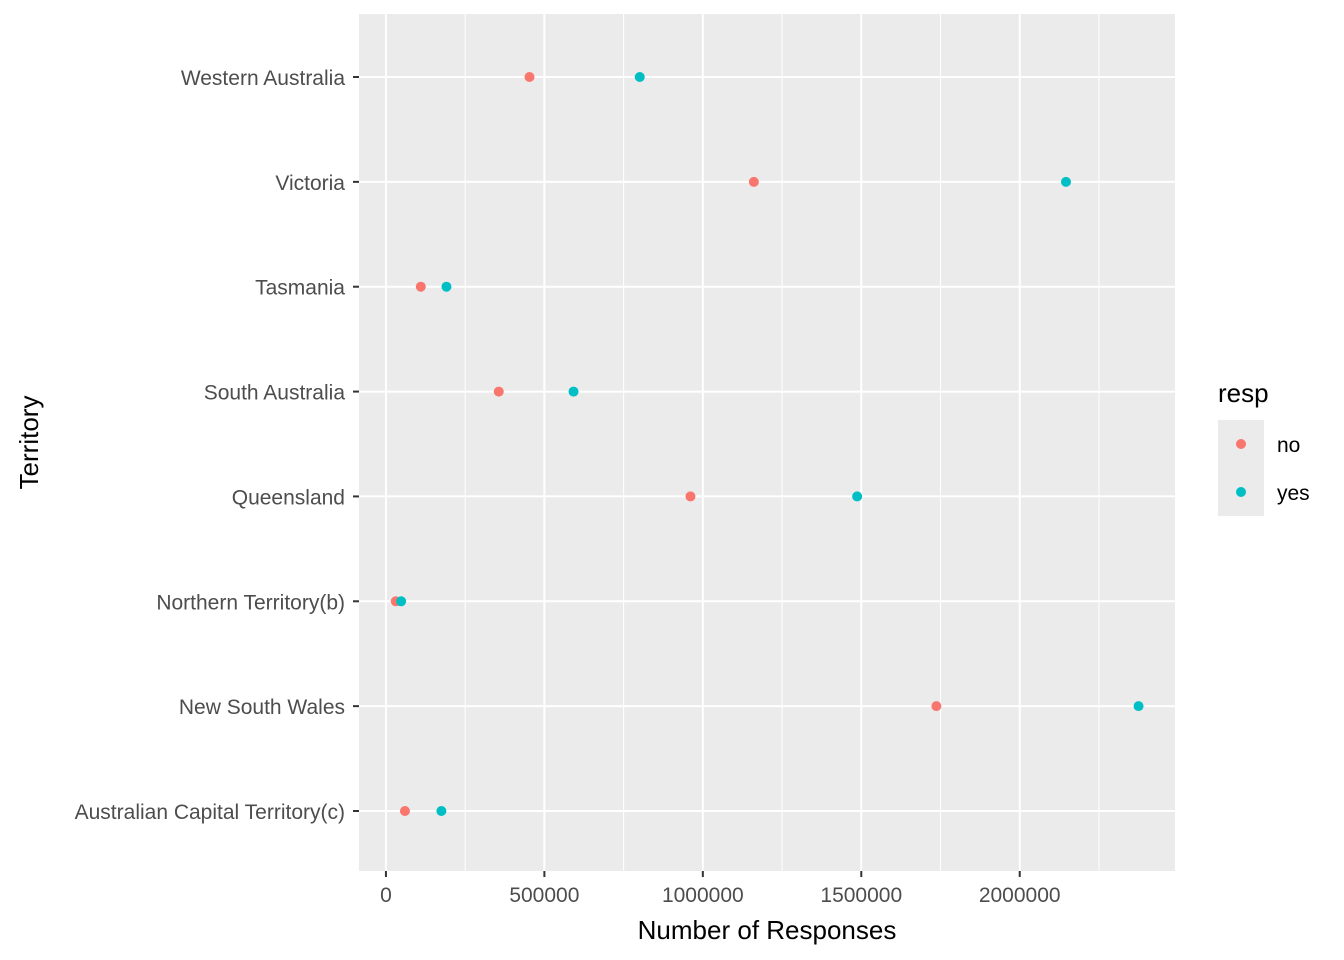  I want to click on x-axis: 0 500000 1000000 1500000 2000000, so click(720, 889).